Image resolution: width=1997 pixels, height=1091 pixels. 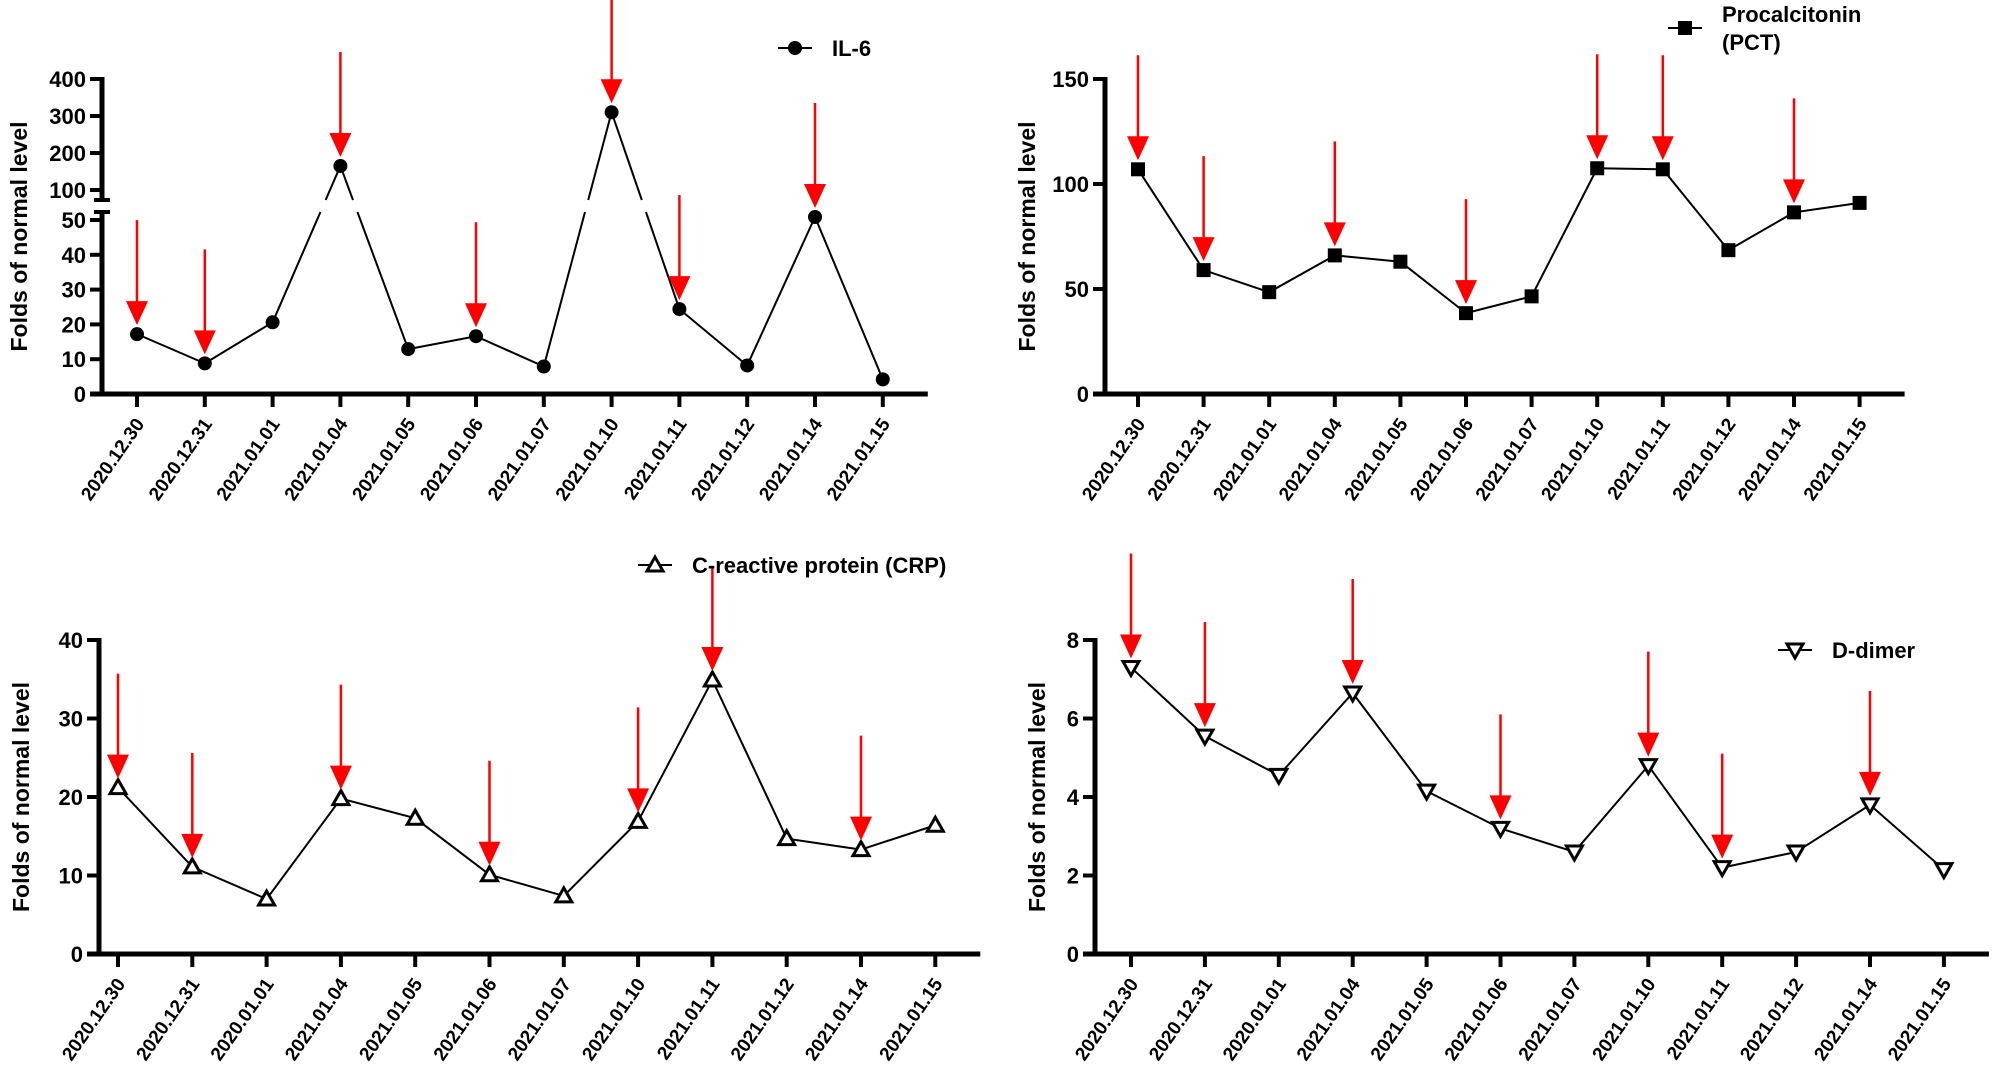 I want to click on x-tick-label: 2021.01.11, so click(x=655, y=458).